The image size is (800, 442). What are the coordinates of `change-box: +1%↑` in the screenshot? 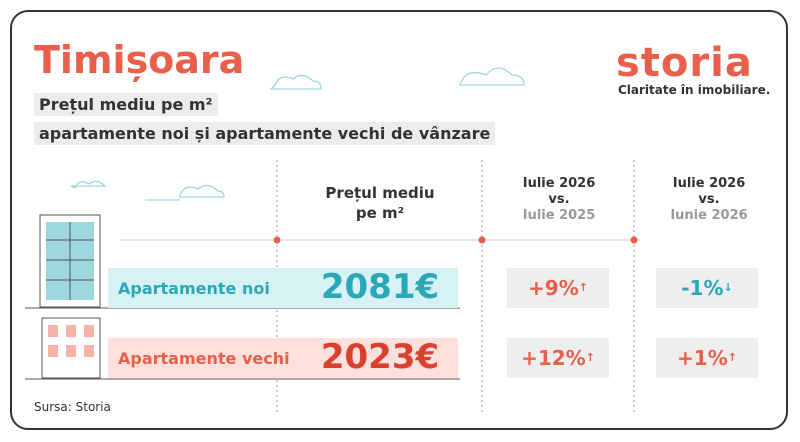 It's located at (707, 358).